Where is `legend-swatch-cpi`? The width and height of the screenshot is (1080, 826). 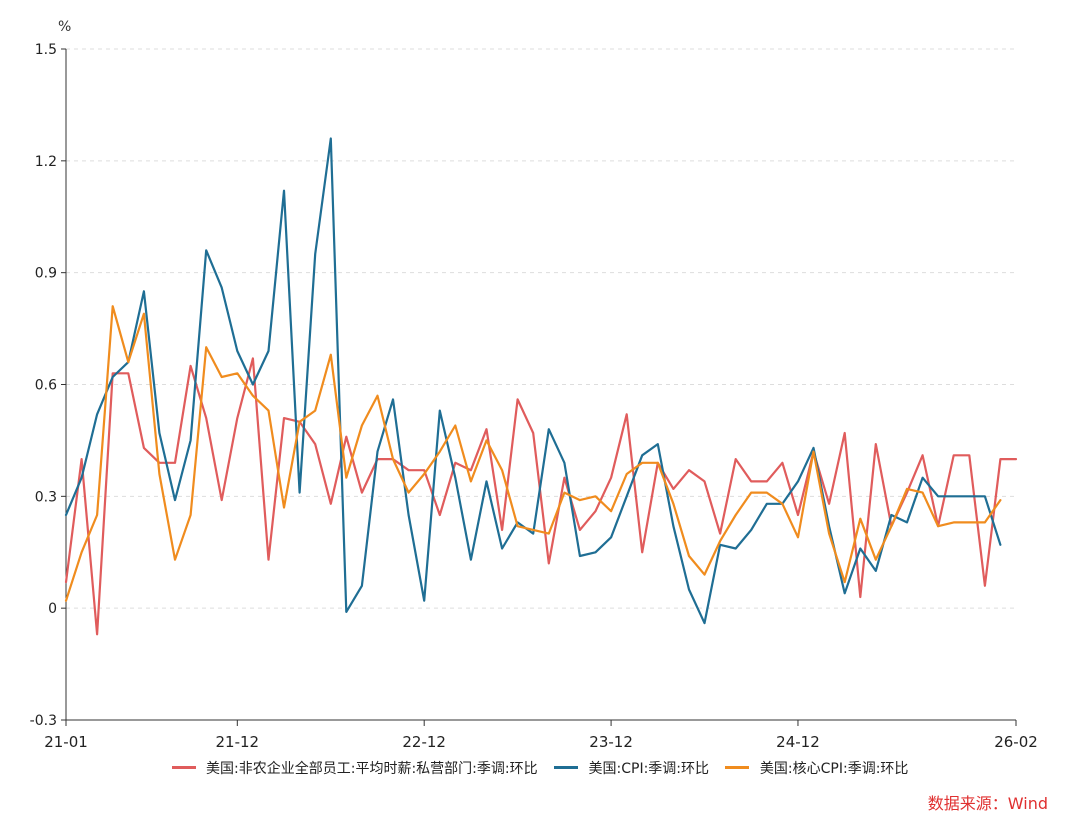 legend-swatch-cpi is located at coordinates (566, 767).